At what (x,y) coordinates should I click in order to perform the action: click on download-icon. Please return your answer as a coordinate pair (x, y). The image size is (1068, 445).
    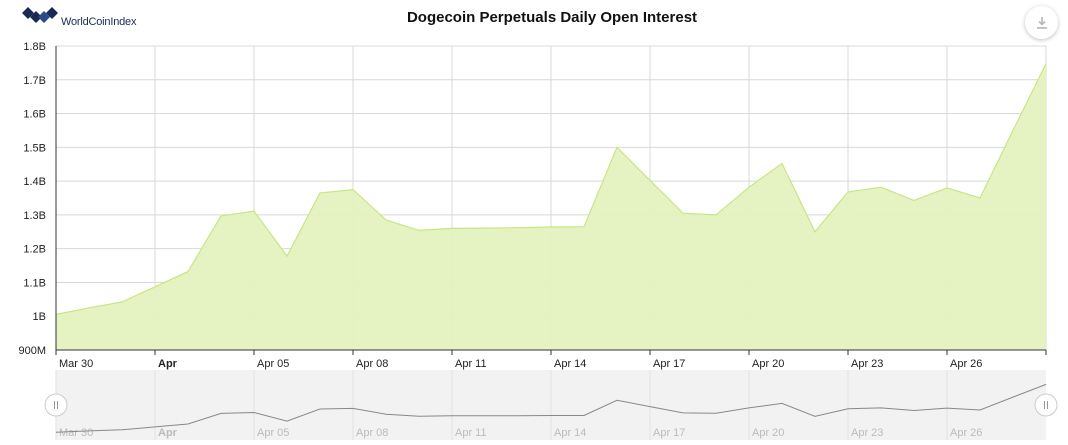
    Looking at the image, I should click on (1041, 22).